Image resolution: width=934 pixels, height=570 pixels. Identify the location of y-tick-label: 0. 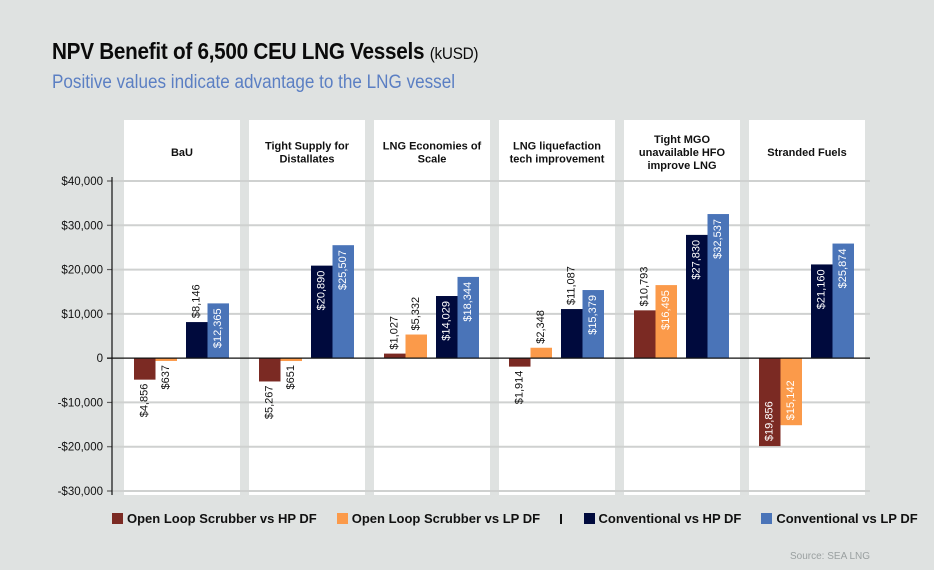
(100, 359).